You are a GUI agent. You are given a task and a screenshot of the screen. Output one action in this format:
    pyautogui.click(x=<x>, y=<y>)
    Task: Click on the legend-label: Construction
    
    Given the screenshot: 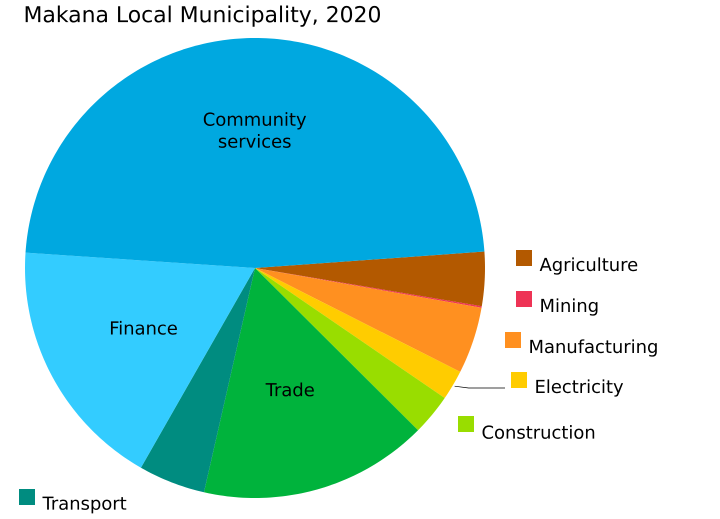 What is the action you would take?
    pyautogui.click(x=538, y=432)
    